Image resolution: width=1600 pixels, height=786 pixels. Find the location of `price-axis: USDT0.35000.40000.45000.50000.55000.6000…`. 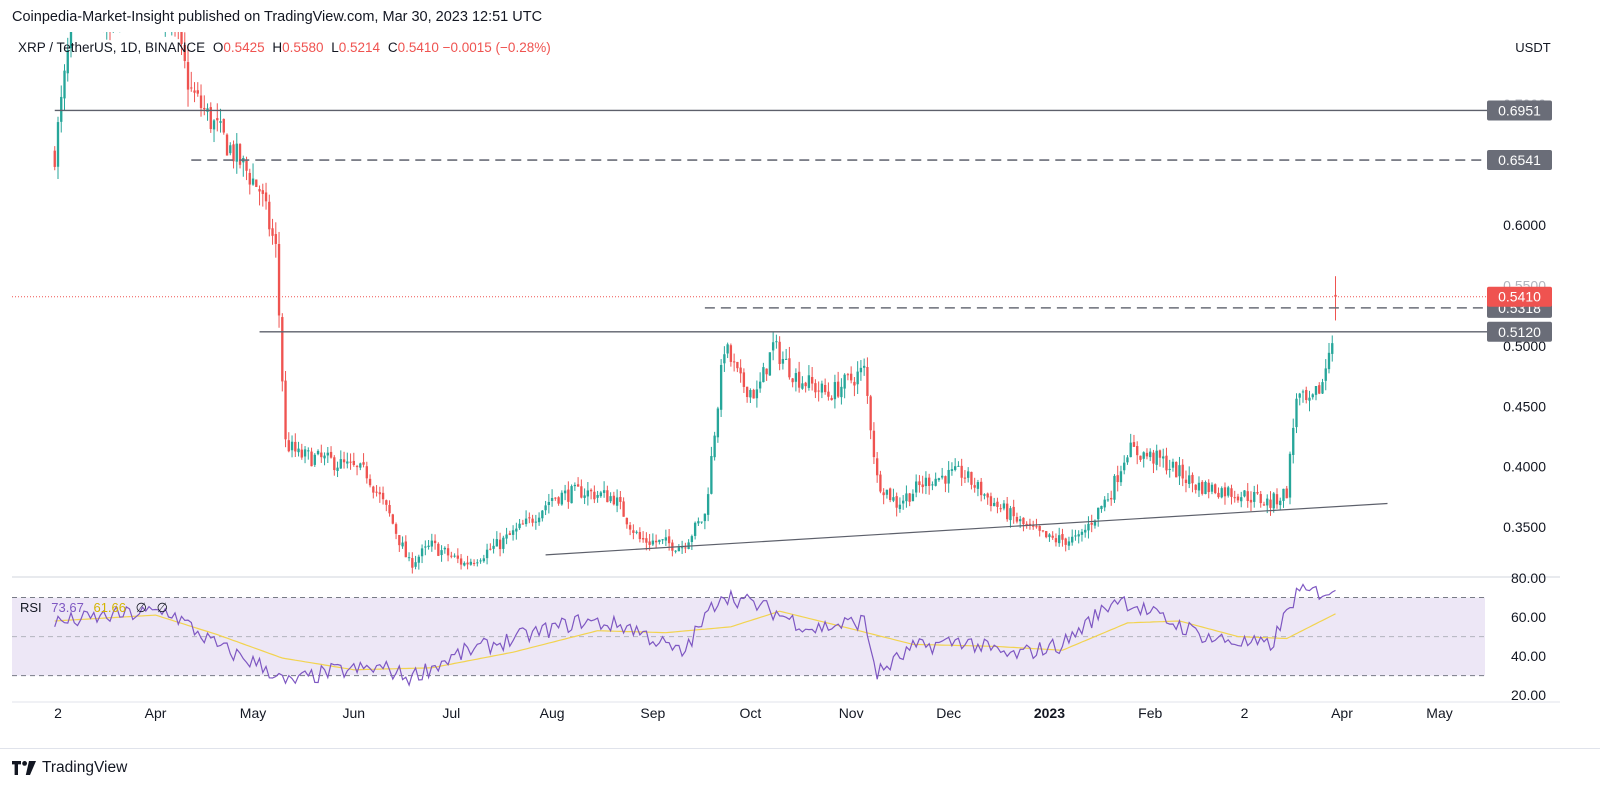

price-axis: USDT0.35000.40000.45000.50000.55000.6000… is located at coordinates (1519, 287).